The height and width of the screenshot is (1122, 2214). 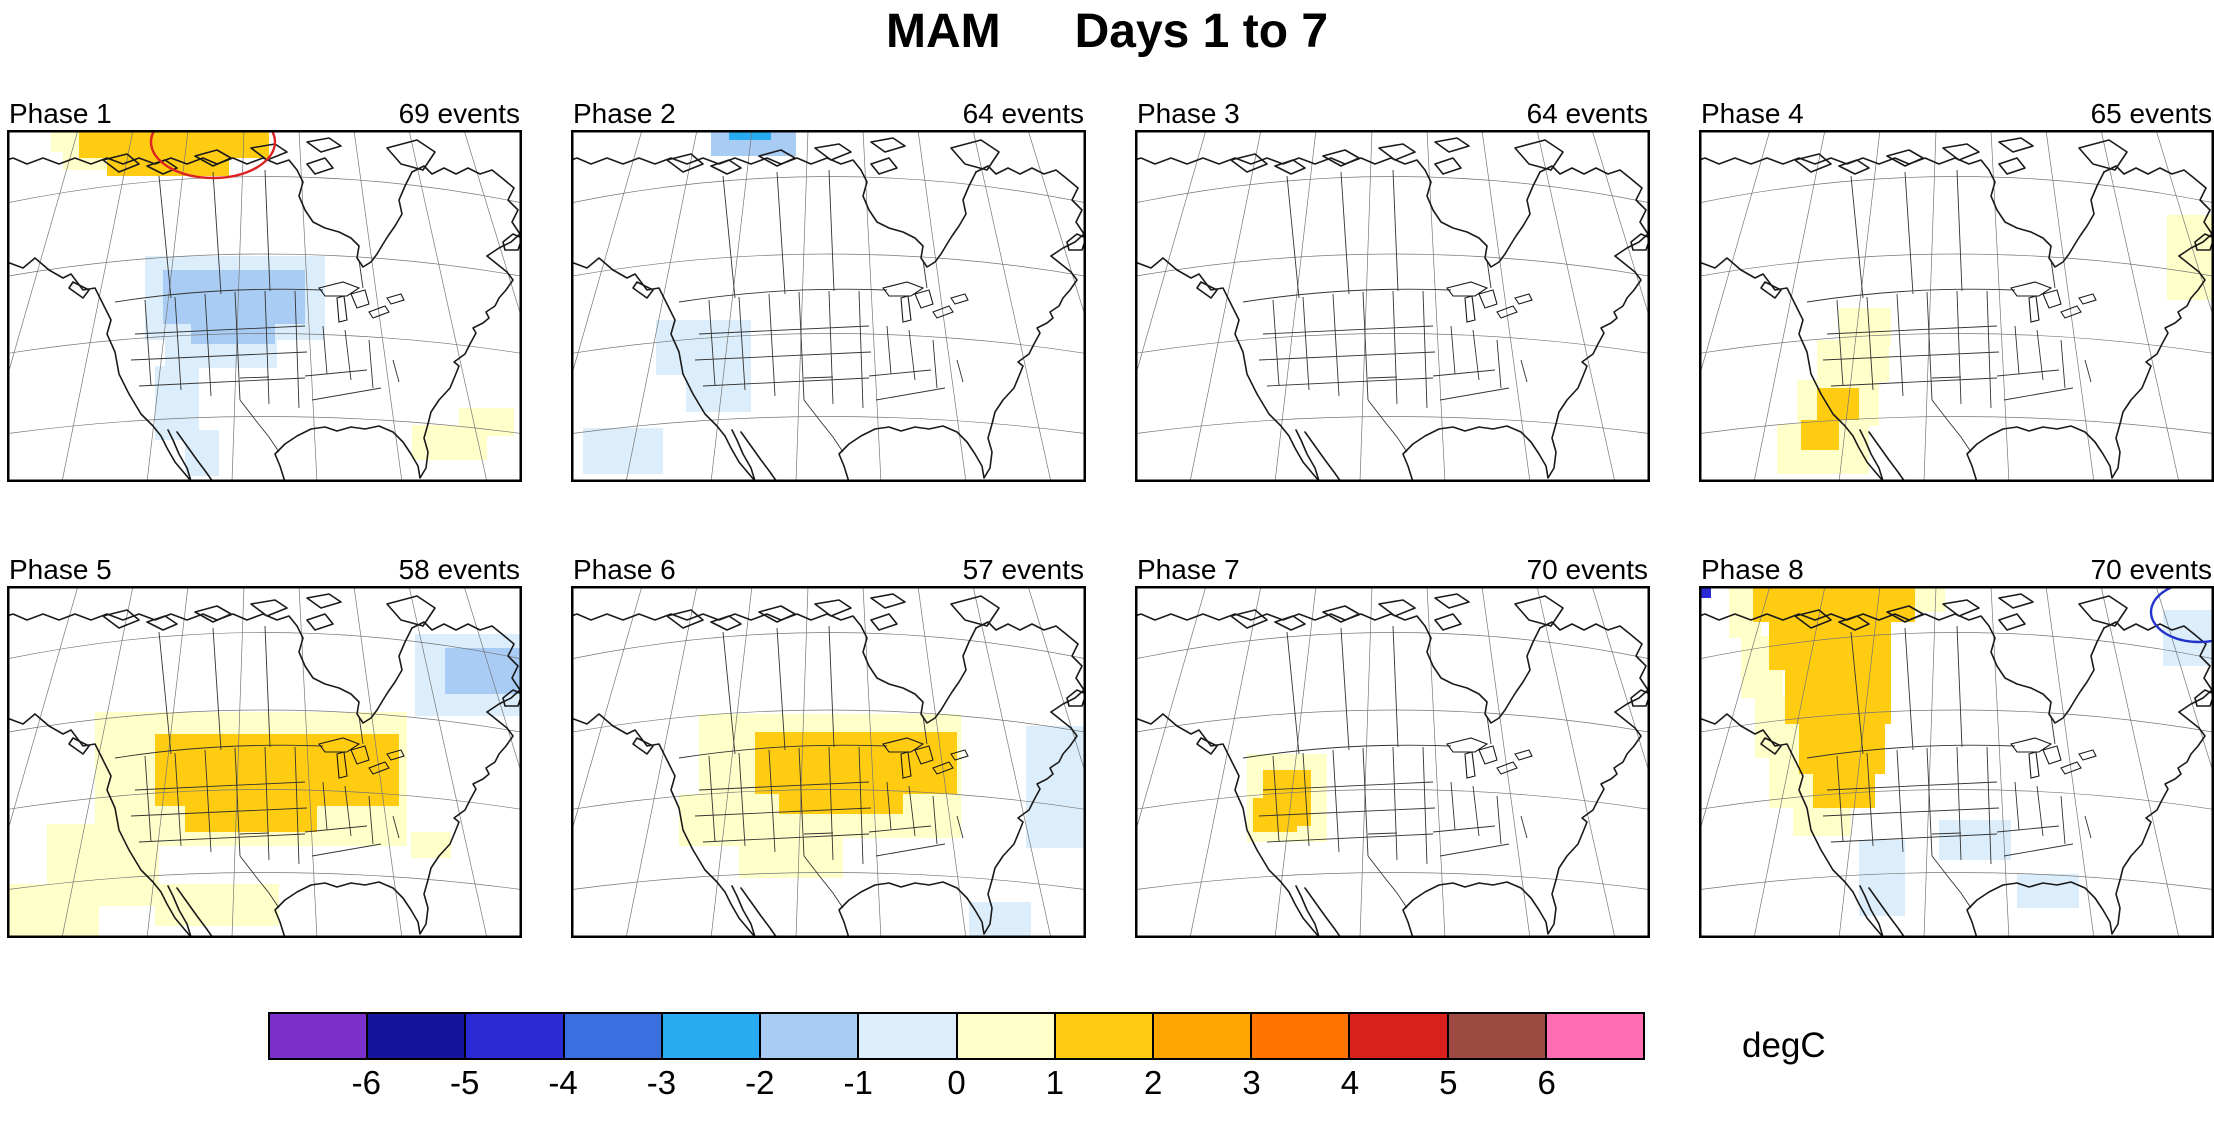 I want to click on panel-events-count: 65 events, so click(x=2151, y=113).